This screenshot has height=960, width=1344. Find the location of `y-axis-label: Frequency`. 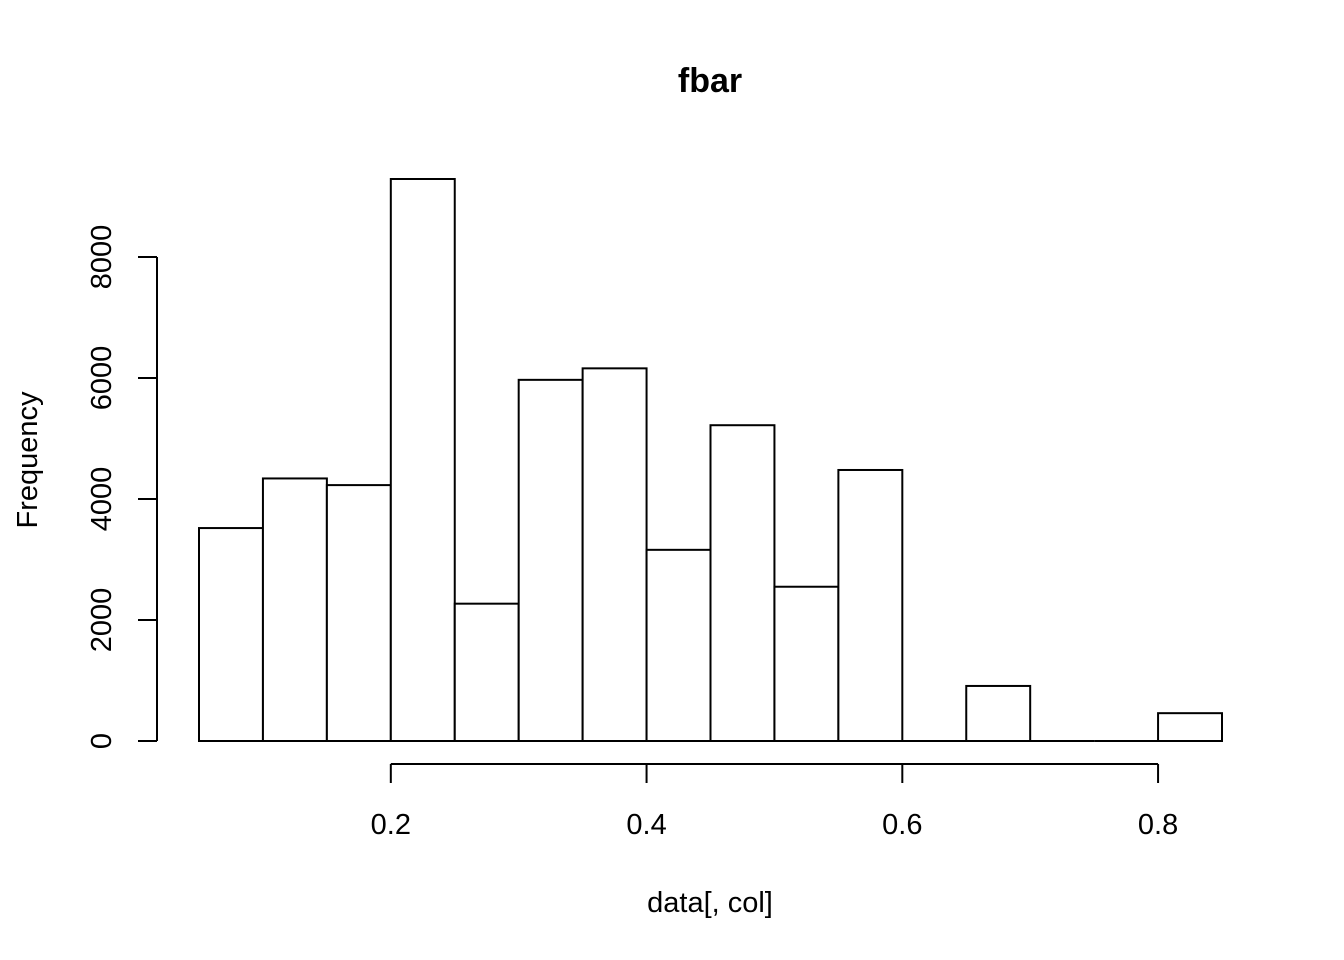

y-axis-label: Frequency is located at coordinates (28, 460).